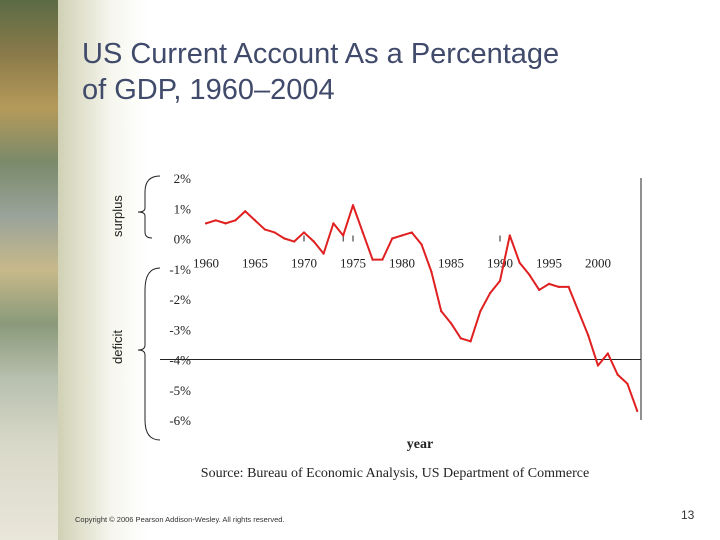  Describe the element at coordinates (183, 178) in the screenshot. I see `y-tick-label: 2%` at that location.